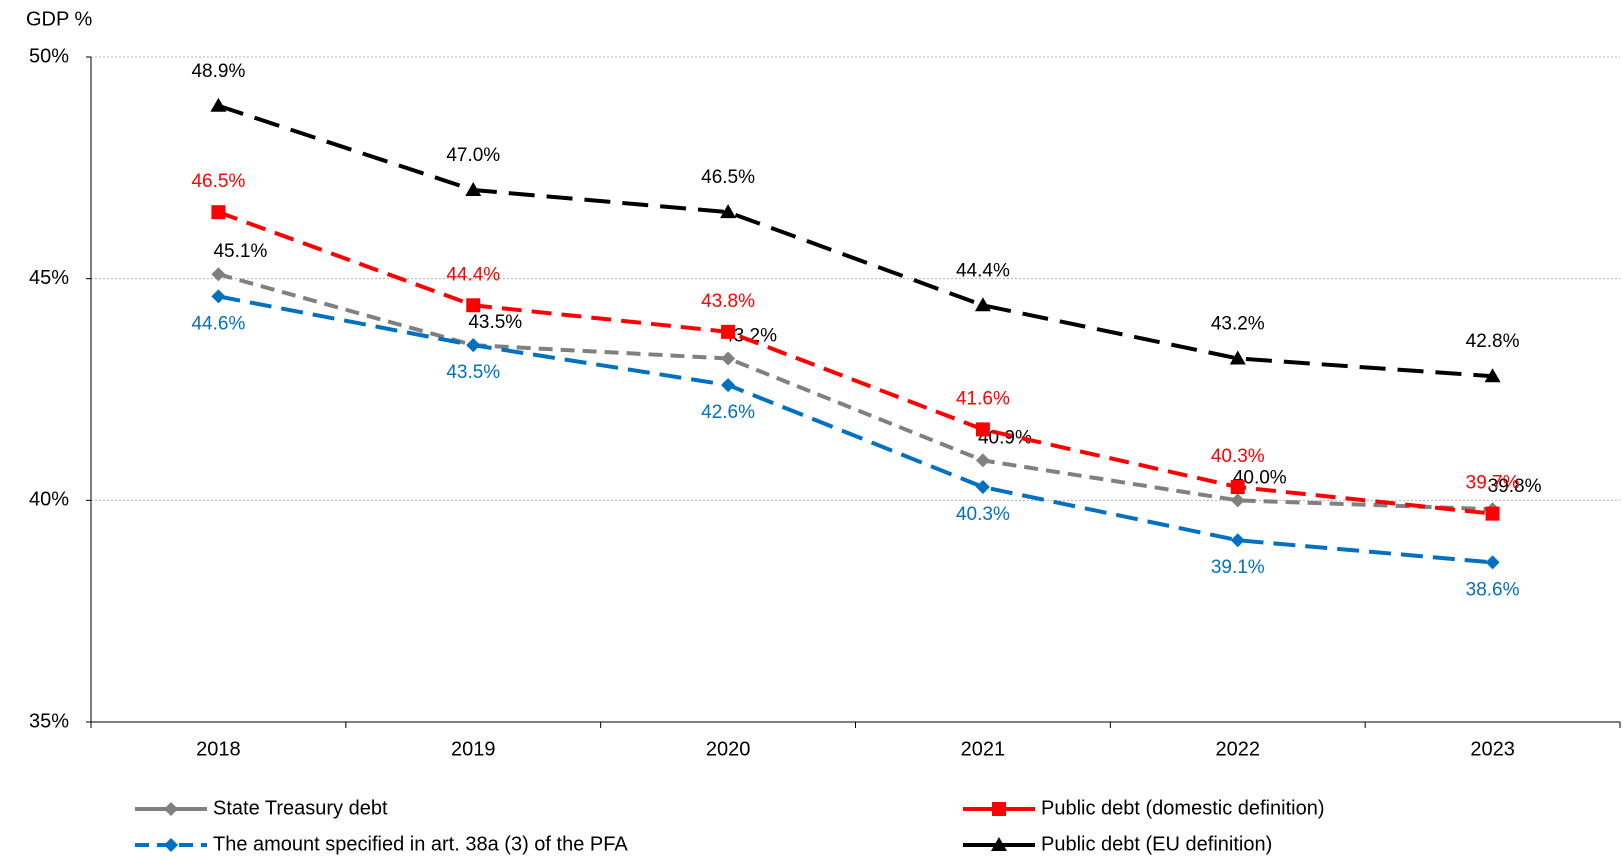  Describe the element at coordinates (983, 398) in the screenshot. I see `value-label: 41.6%` at that location.